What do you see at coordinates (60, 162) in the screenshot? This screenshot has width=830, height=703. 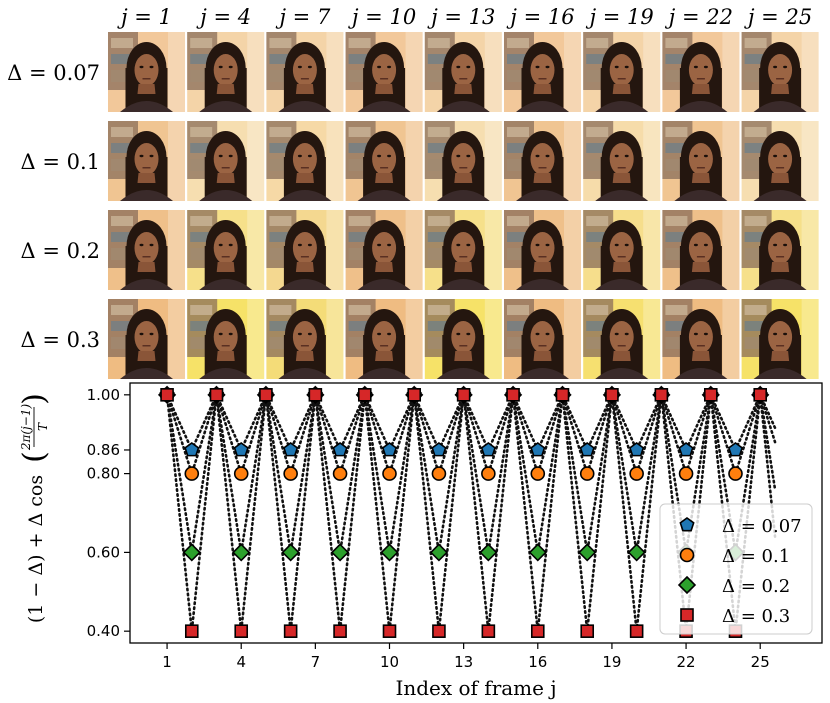 I see `row-label: Δ = 0.1` at bounding box center [60, 162].